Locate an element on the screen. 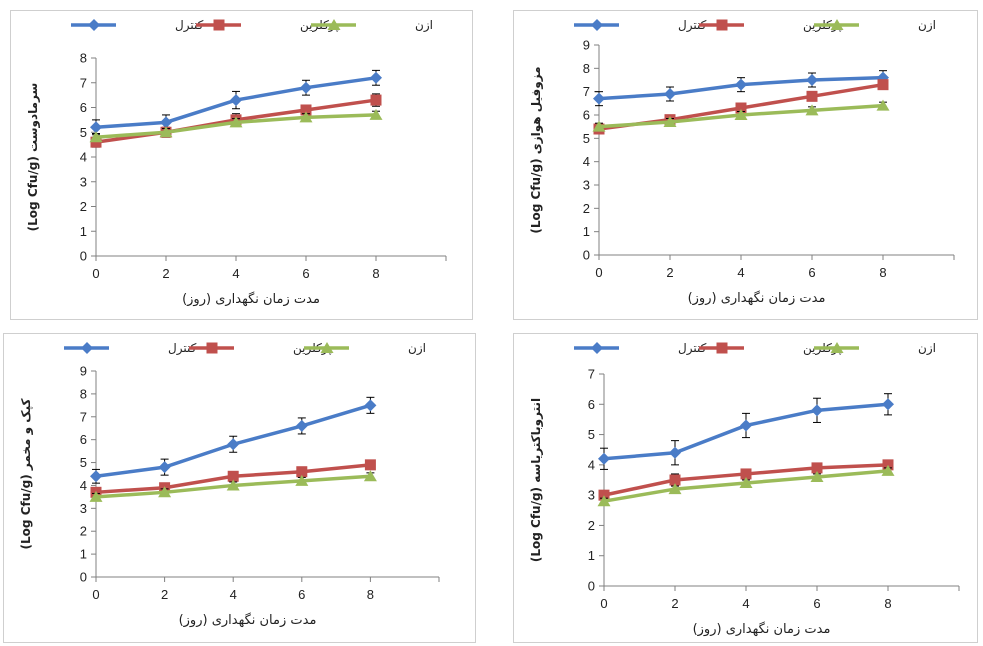 This screenshot has width=983, height=646. x-tick-label: 2 is located at coordinates (669, 272).